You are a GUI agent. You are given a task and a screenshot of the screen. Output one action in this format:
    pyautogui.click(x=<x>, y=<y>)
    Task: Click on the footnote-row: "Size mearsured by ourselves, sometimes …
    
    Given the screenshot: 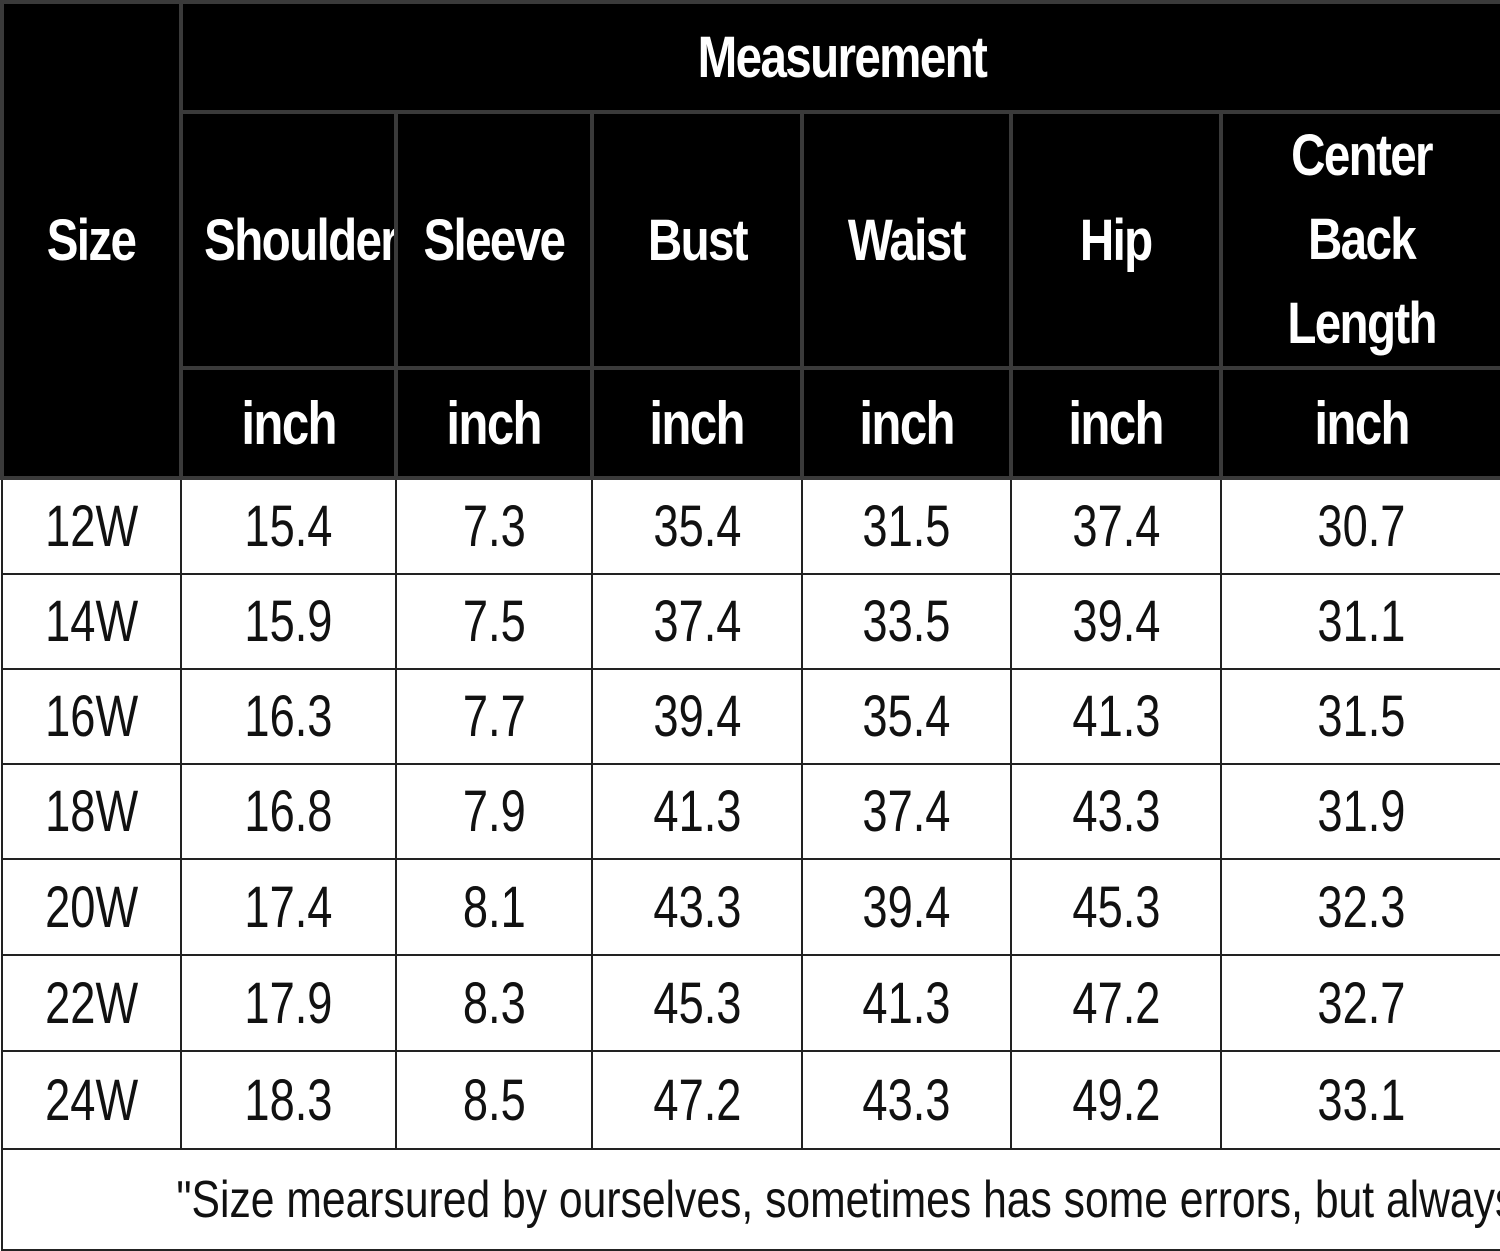 What is the action you would take?
    pyautogui.click(x=750, y=1199)
    